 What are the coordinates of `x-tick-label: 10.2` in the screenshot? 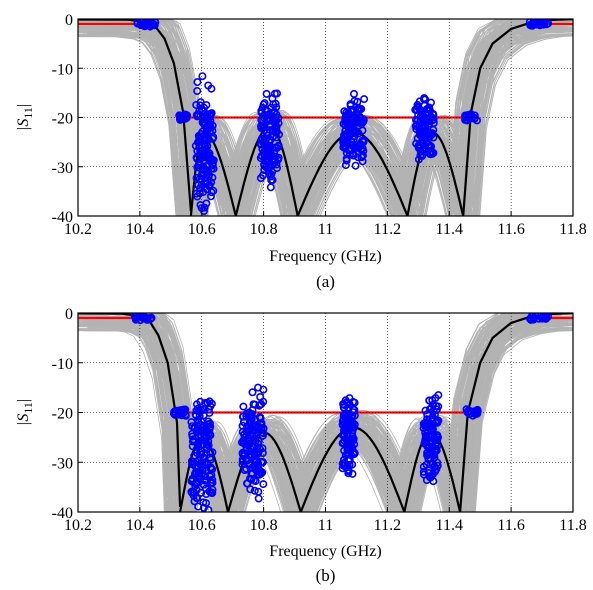 It's located at (78, 229).